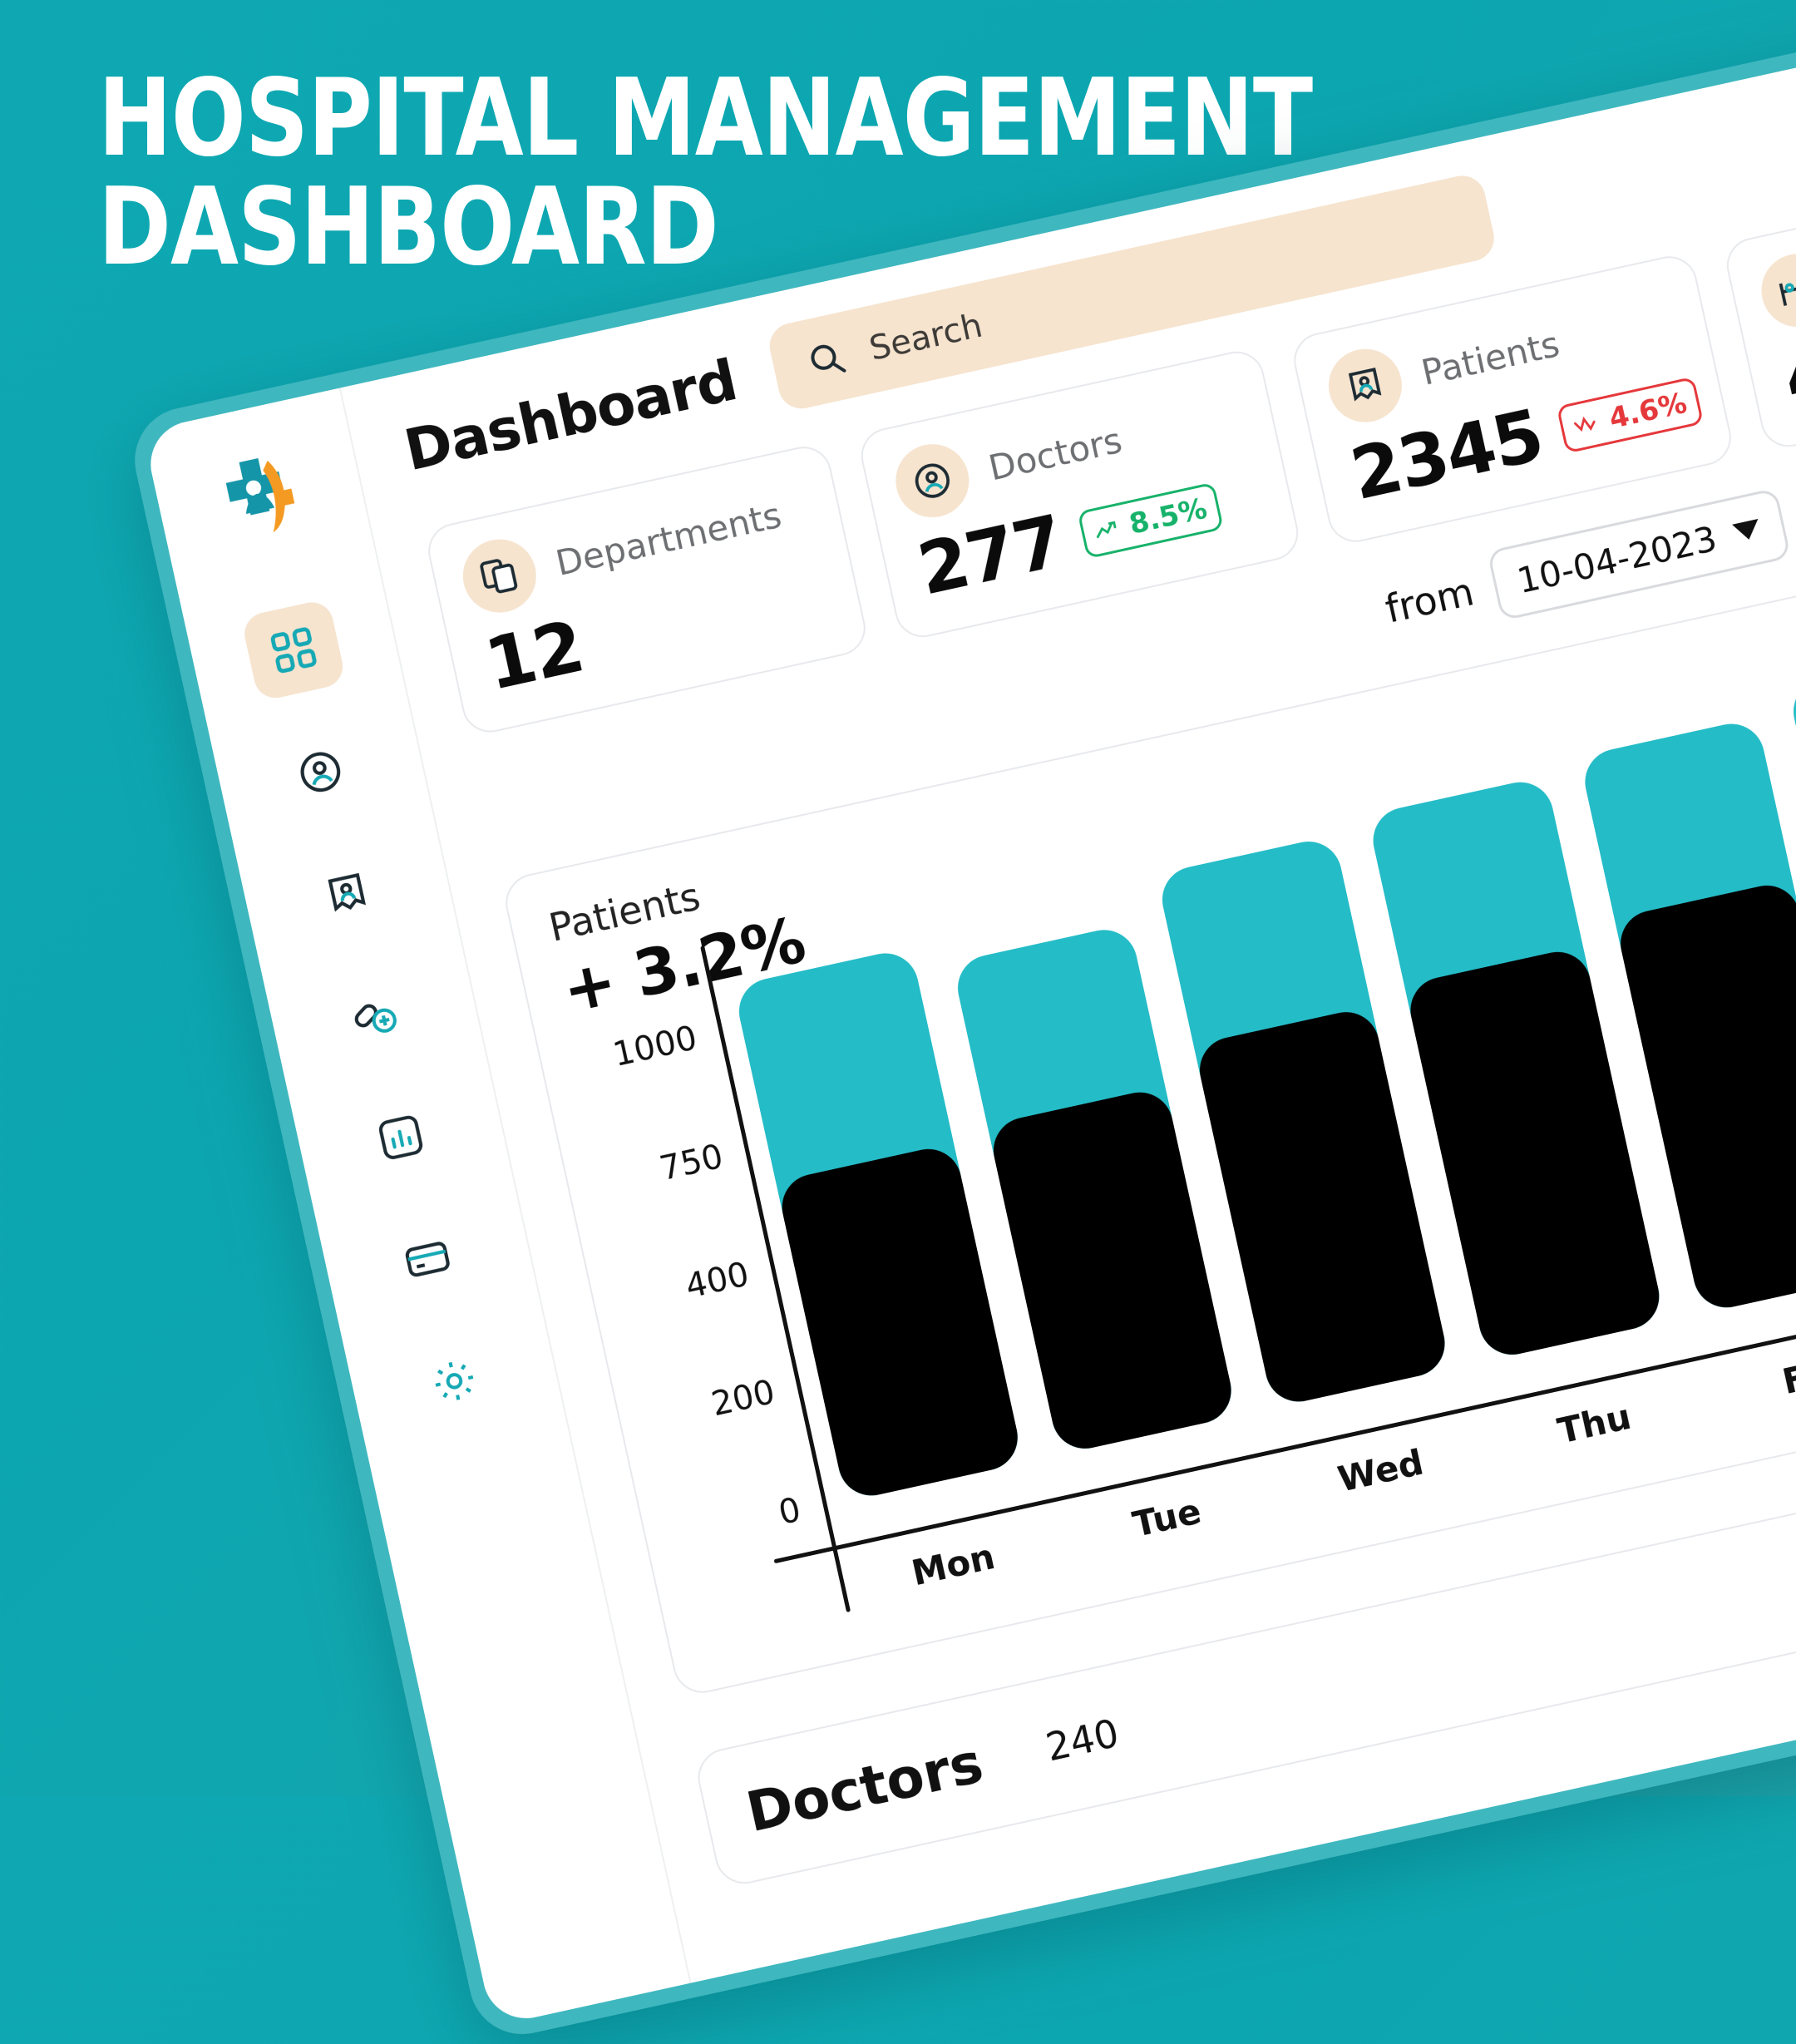 This screenshot has width=1796, height=2044. I want to click on sidebar-item-reports, so click(401, 1137).